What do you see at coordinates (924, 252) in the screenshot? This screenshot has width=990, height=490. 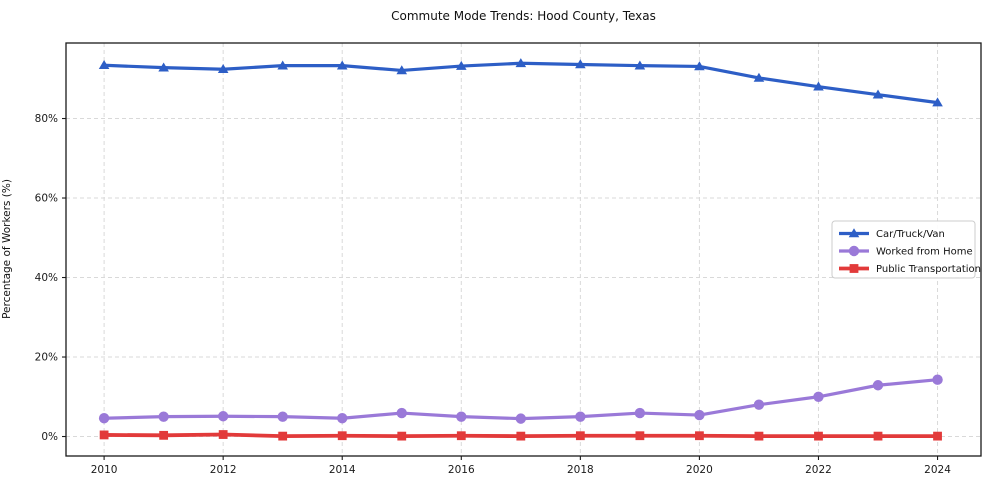 I see `legend-label: Worked from Home` at bounding box center [924, 252].